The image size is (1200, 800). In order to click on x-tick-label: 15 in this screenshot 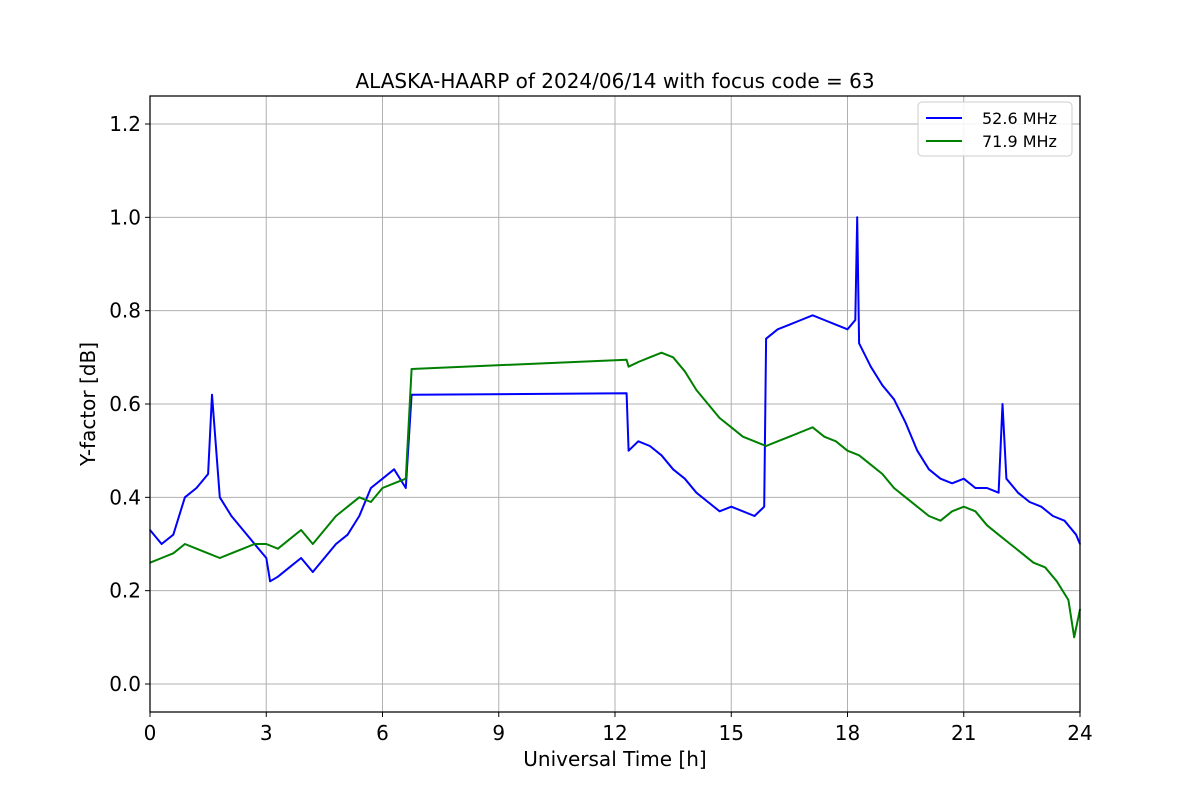, I will do `click(731, 733)`.